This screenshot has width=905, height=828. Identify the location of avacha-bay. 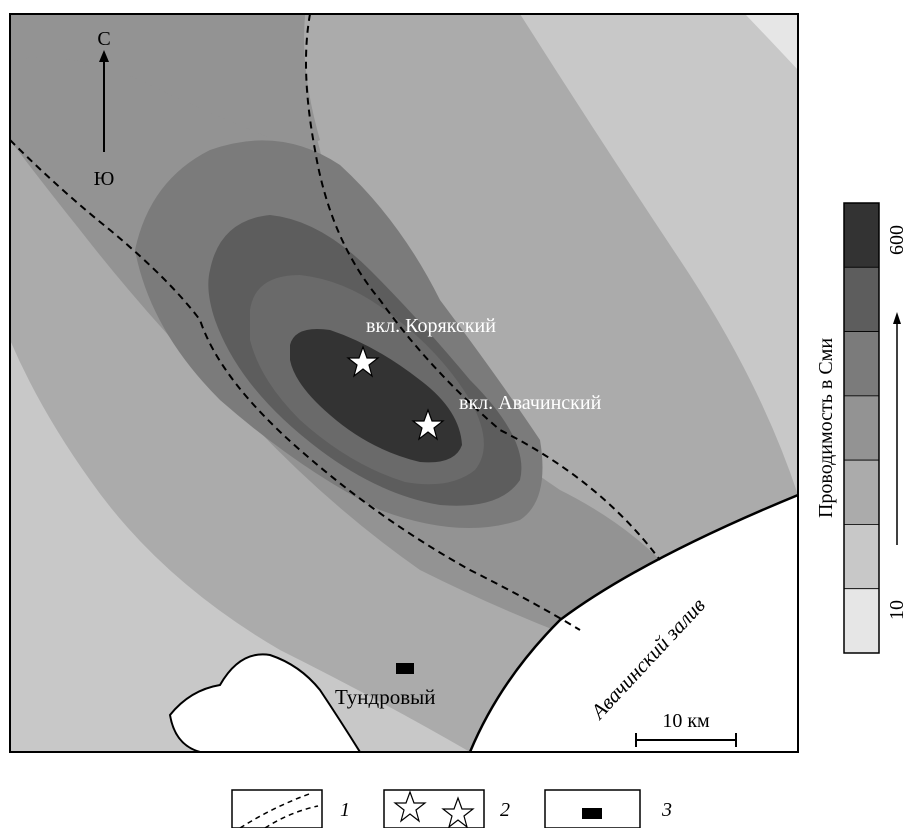
(634, 623).